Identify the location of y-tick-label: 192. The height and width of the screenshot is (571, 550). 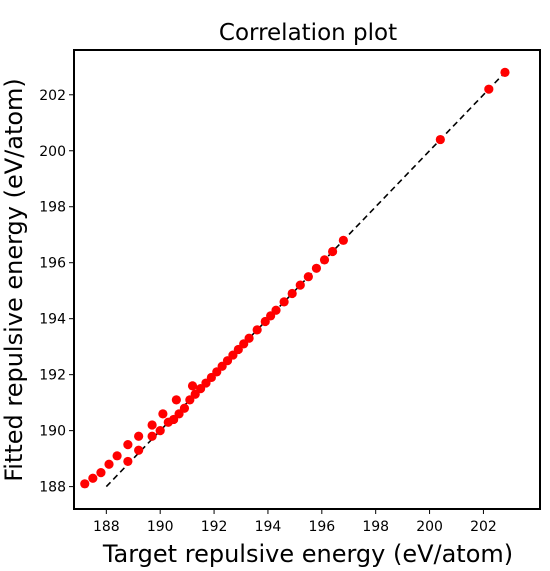
(52, 376).